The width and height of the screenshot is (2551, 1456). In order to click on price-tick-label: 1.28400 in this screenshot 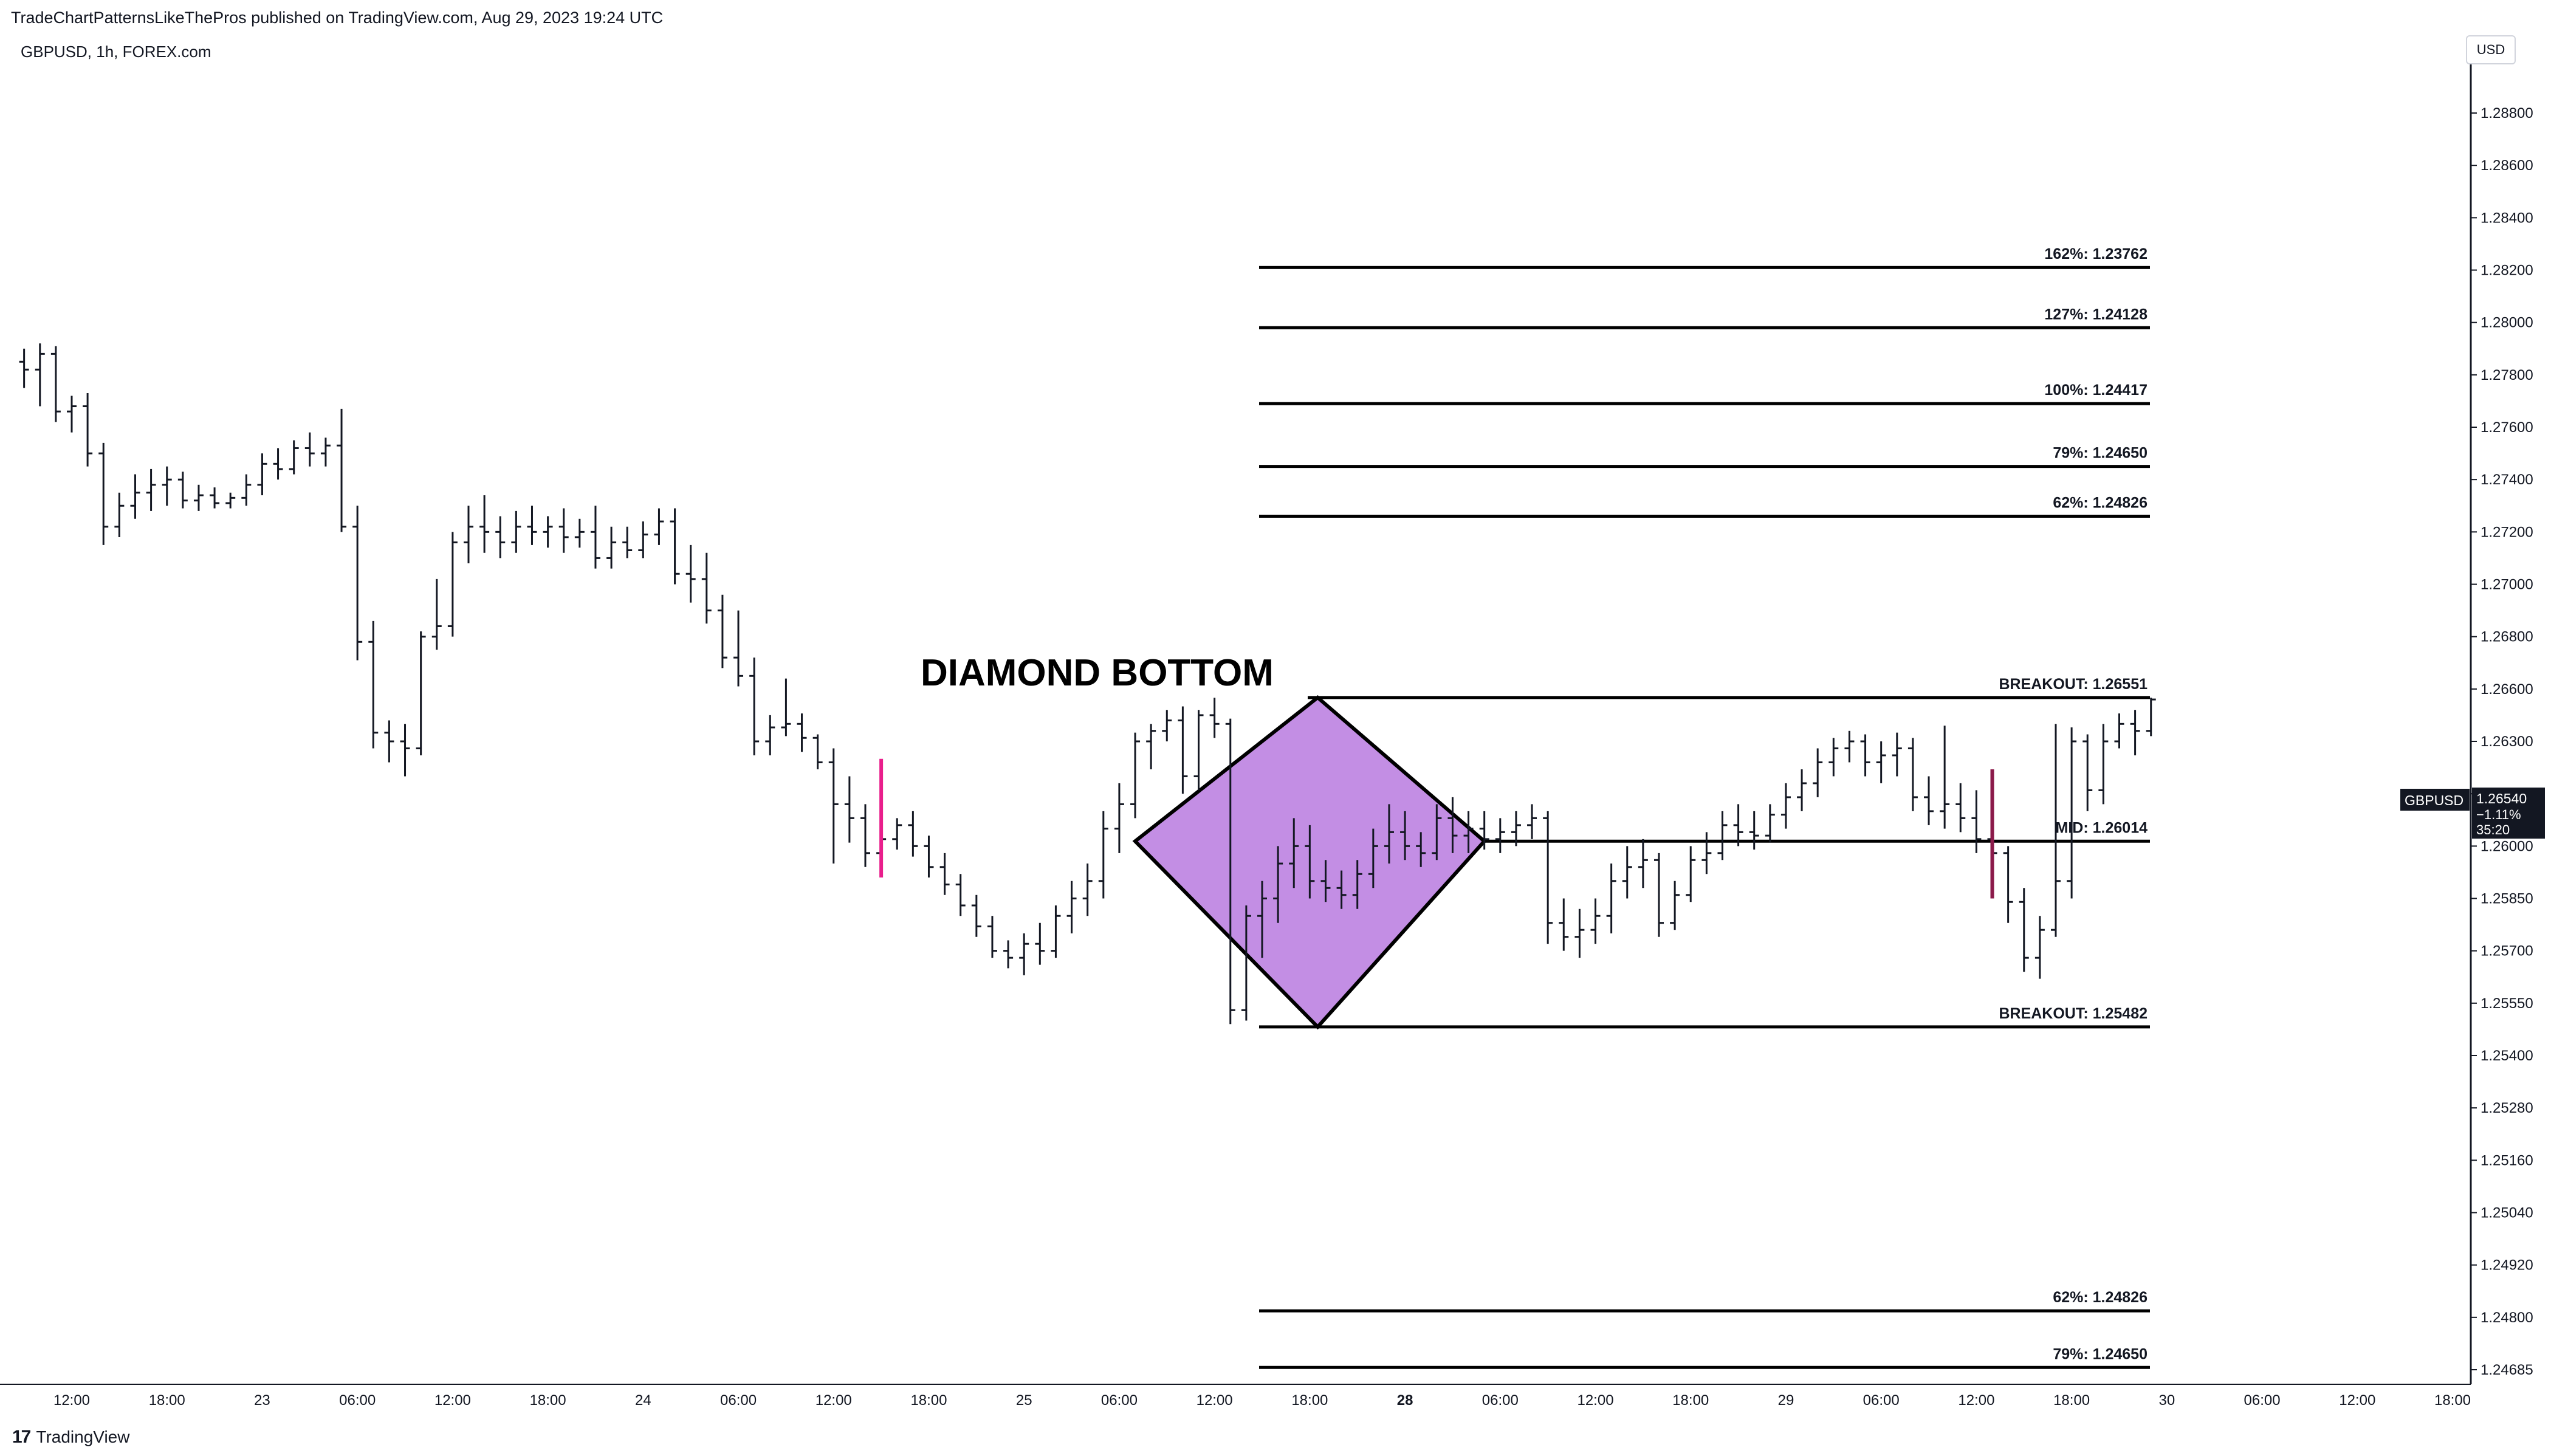, I will do `click(2507, 218)`.